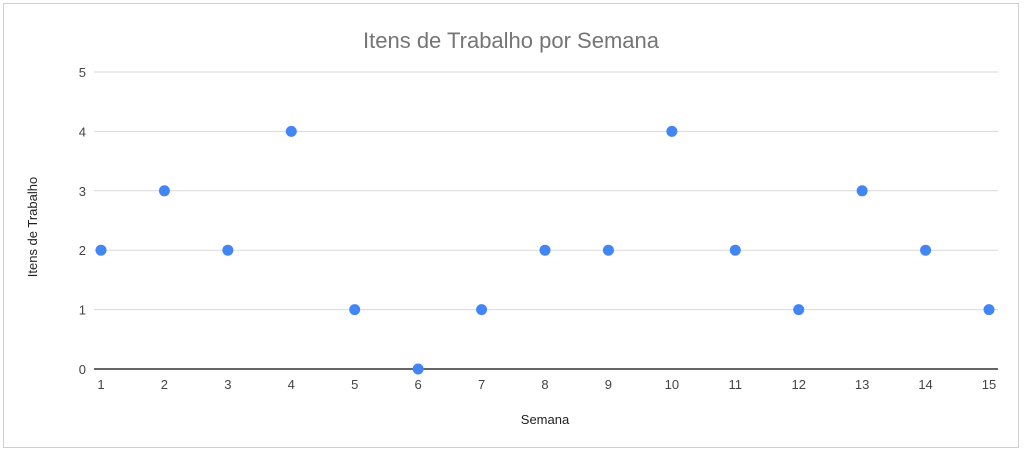  What do you see at coordinates (82, 191) in the screenshot?
I see `y-tick-label: 3` at bounding box center [82, 191].